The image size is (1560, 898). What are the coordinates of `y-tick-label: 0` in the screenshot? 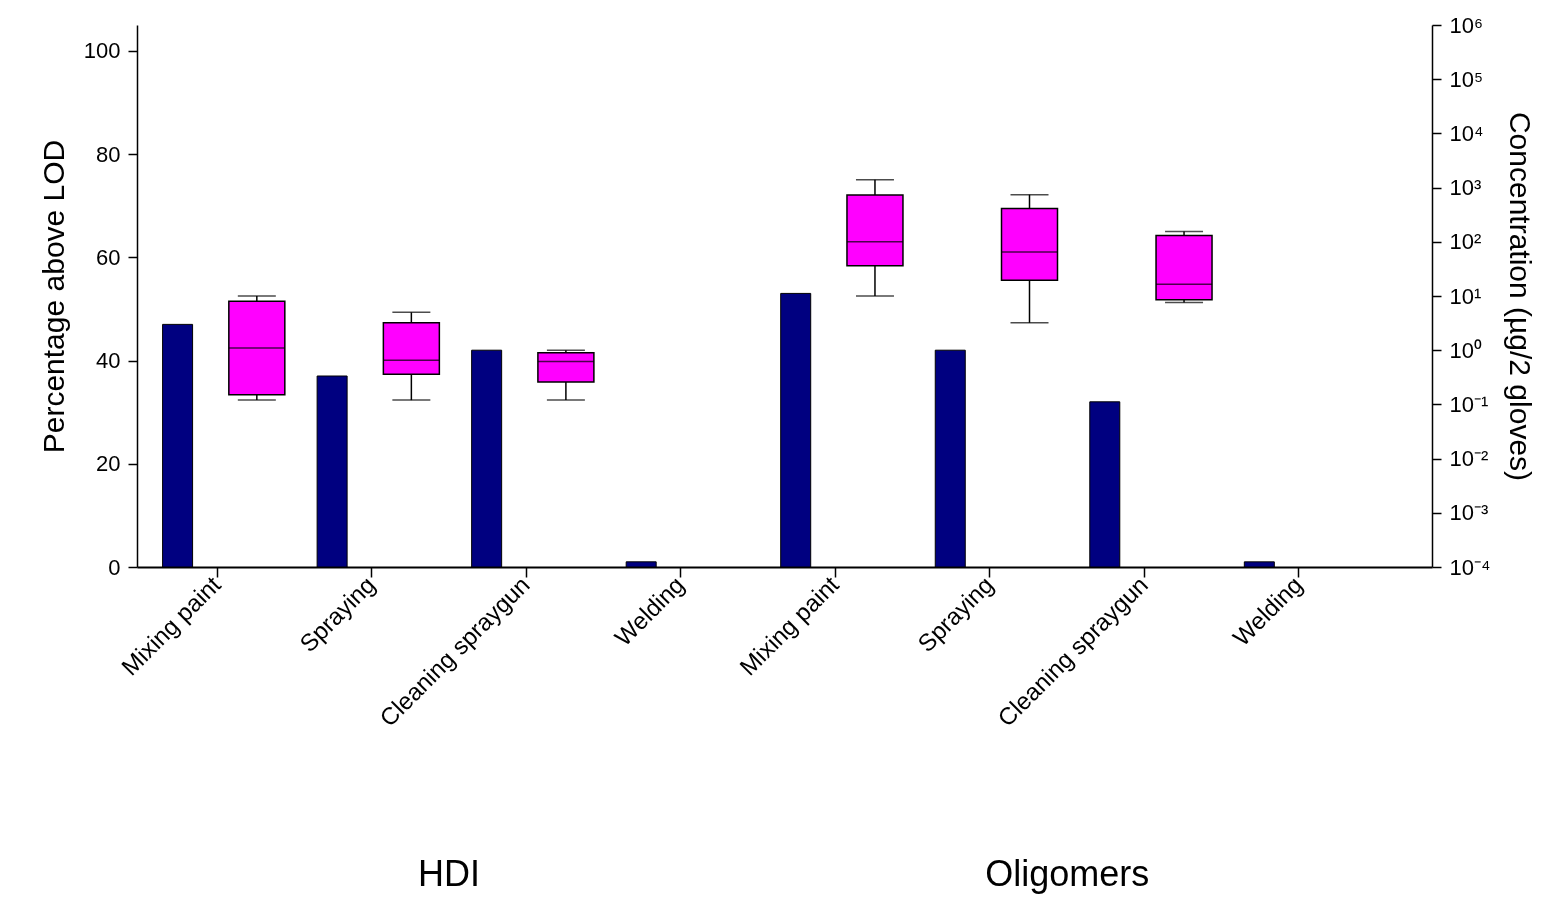 It's located at (114, 567).